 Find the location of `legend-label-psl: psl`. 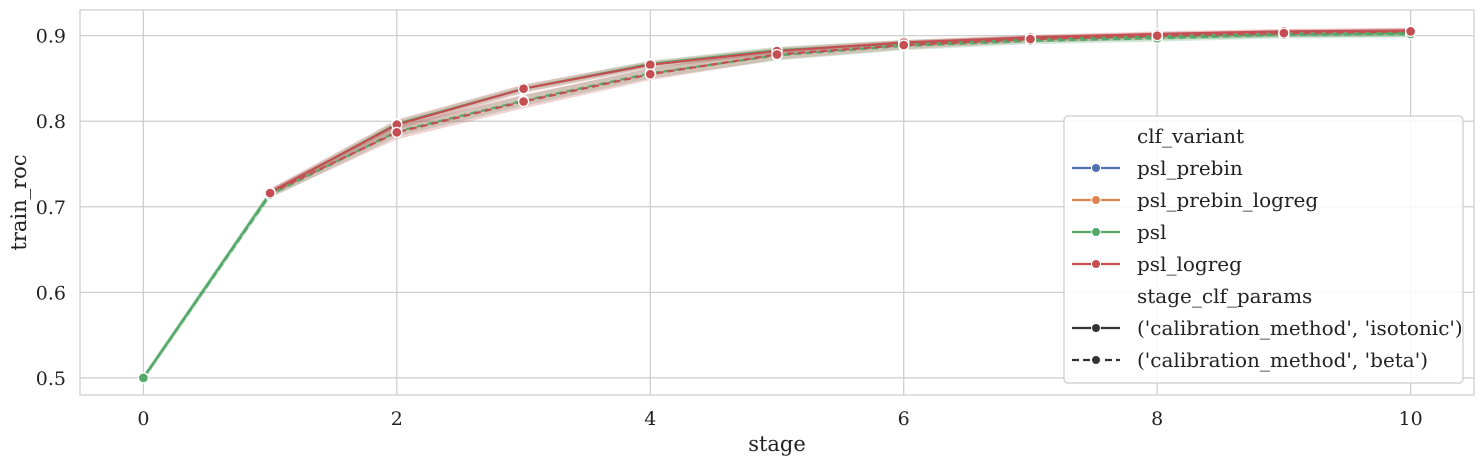

legend-label-psl: psl is located at coordinates (1151, 232).